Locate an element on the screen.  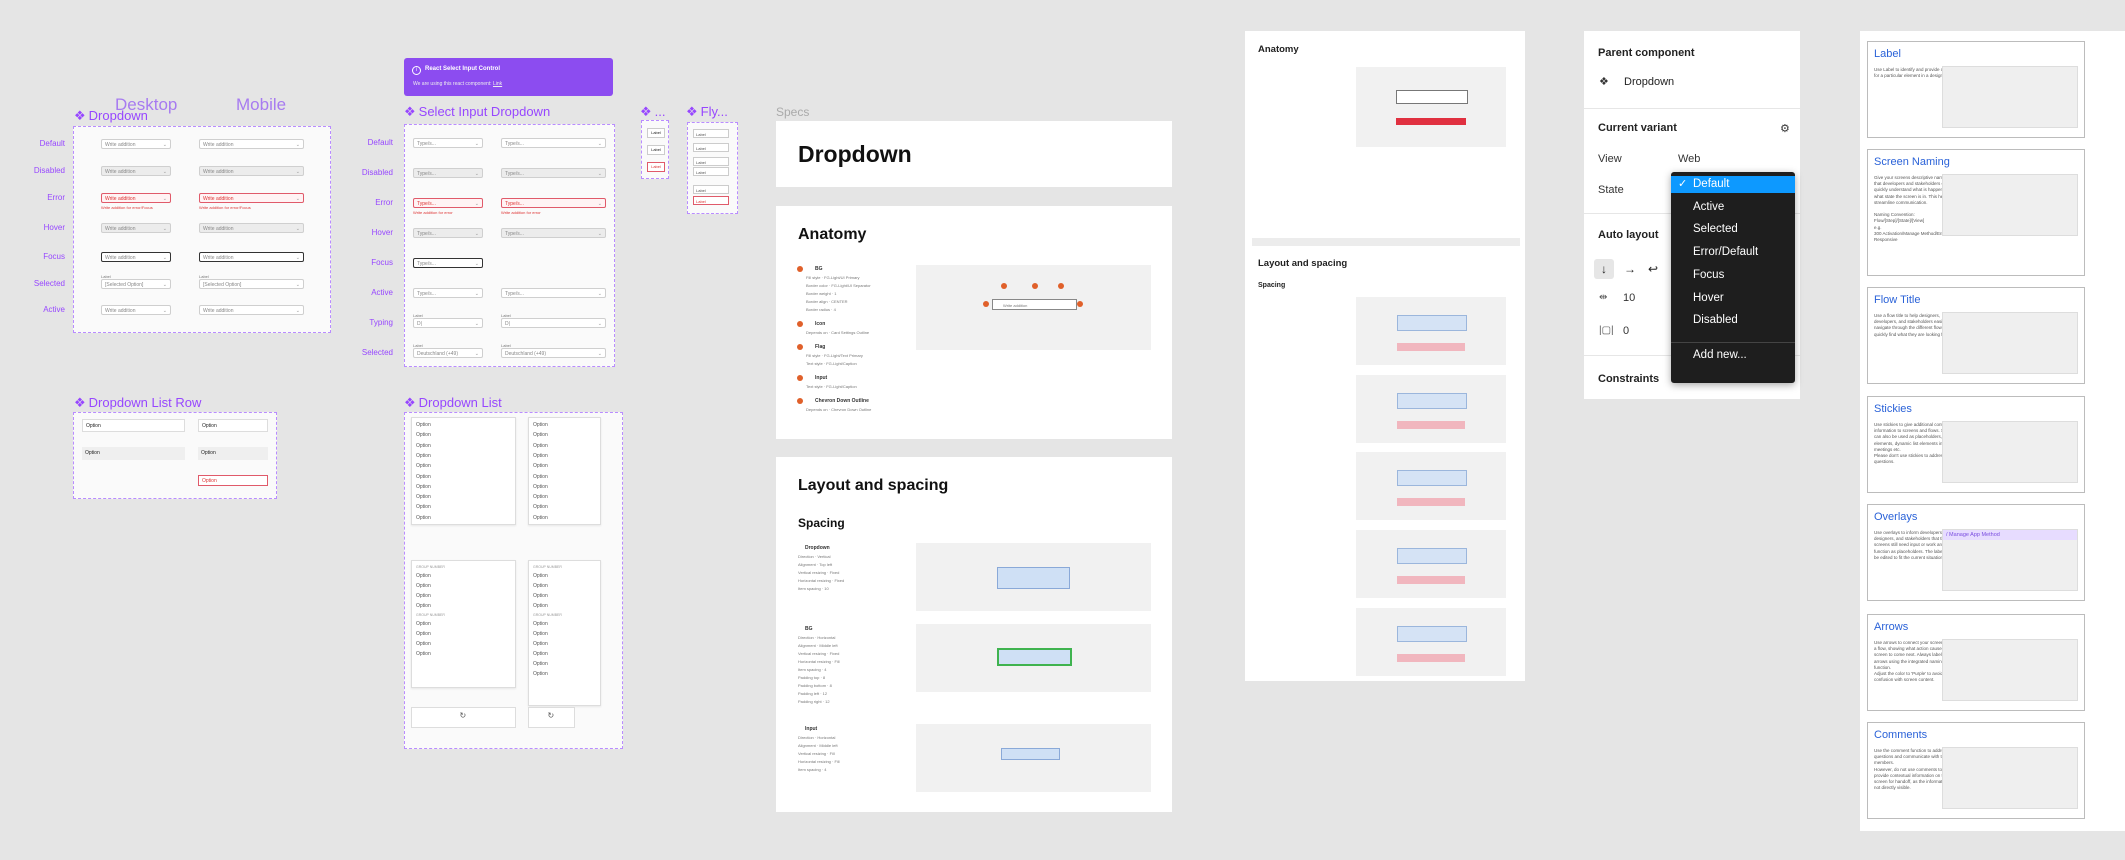
menu-item-disabled: Disabled is located at coordinates (1733, 320).